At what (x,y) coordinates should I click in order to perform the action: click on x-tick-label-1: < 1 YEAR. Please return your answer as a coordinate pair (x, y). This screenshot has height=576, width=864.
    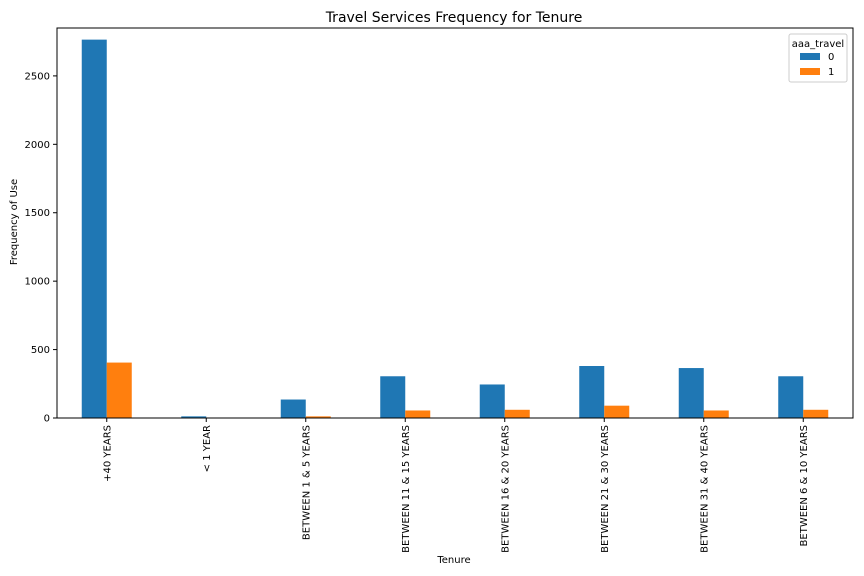
    Looking at the image, I should click on (207, 448).